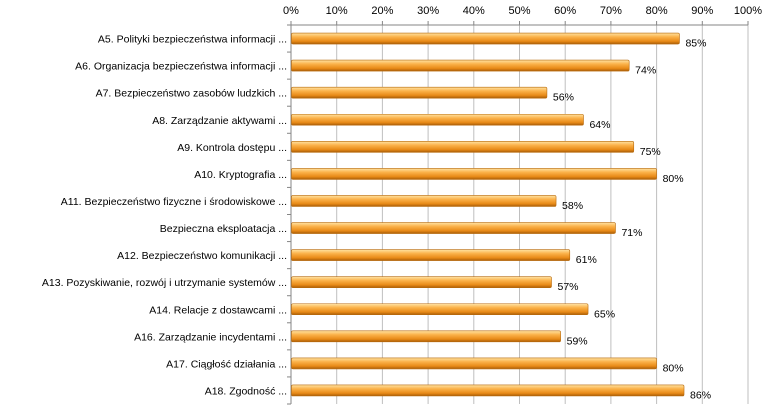 This screenshot has height=413, width=773. What do you see at coordinates (657, 11) in the screenshot?
I see `x-tick-label: 80%` at bounding box center [657, 11].